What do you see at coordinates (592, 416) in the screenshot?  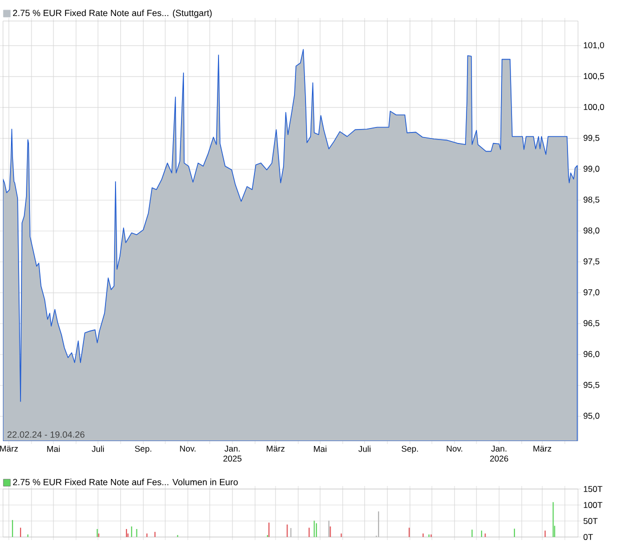 I see `y-tick-label: 95,0` at bounding box center [592, 416].